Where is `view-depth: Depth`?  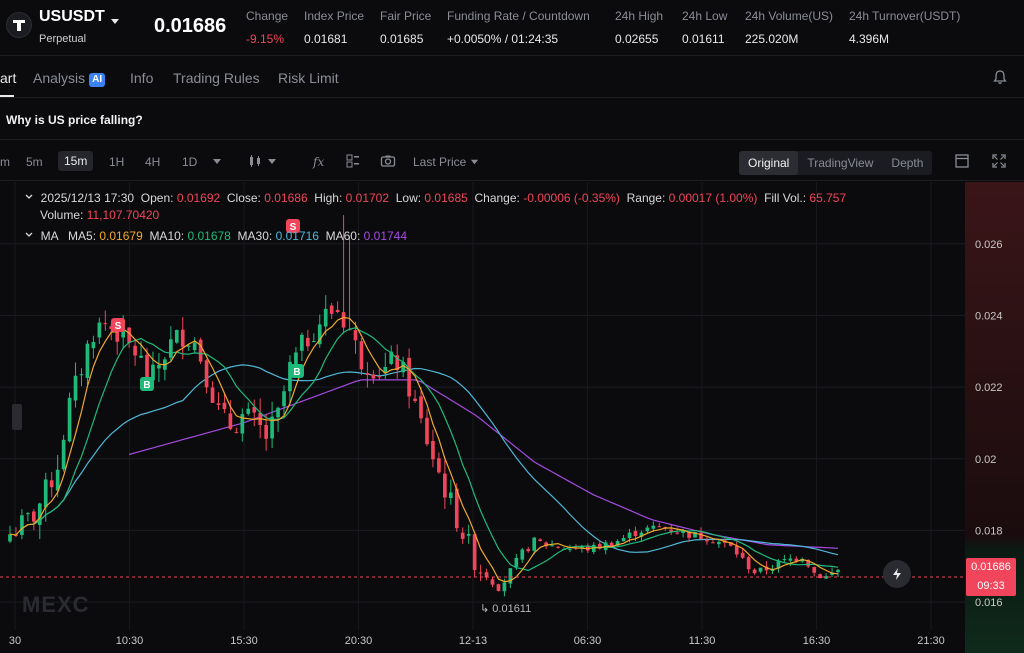 view-depth: Depth is located at coordinates (907, 163).